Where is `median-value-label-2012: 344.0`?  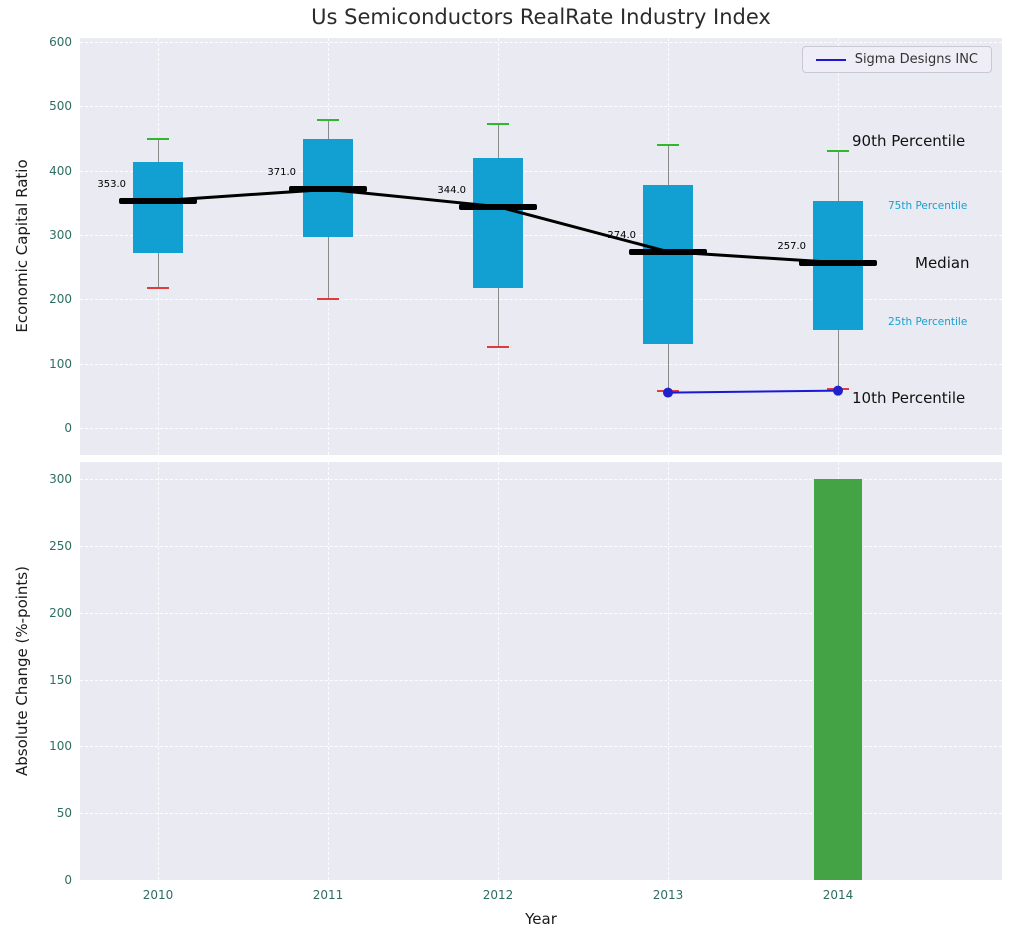
median-value-label-2012: 344.0 is located at coordinates (451, 190).